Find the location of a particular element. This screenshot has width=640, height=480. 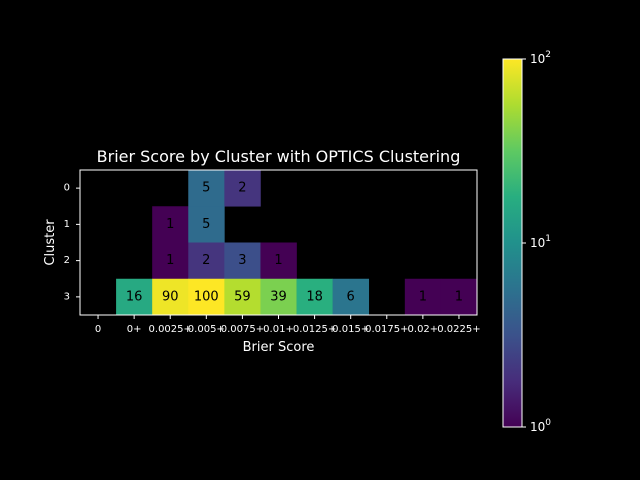

y-tick-label: 0 is located at coordinates (67, 188).